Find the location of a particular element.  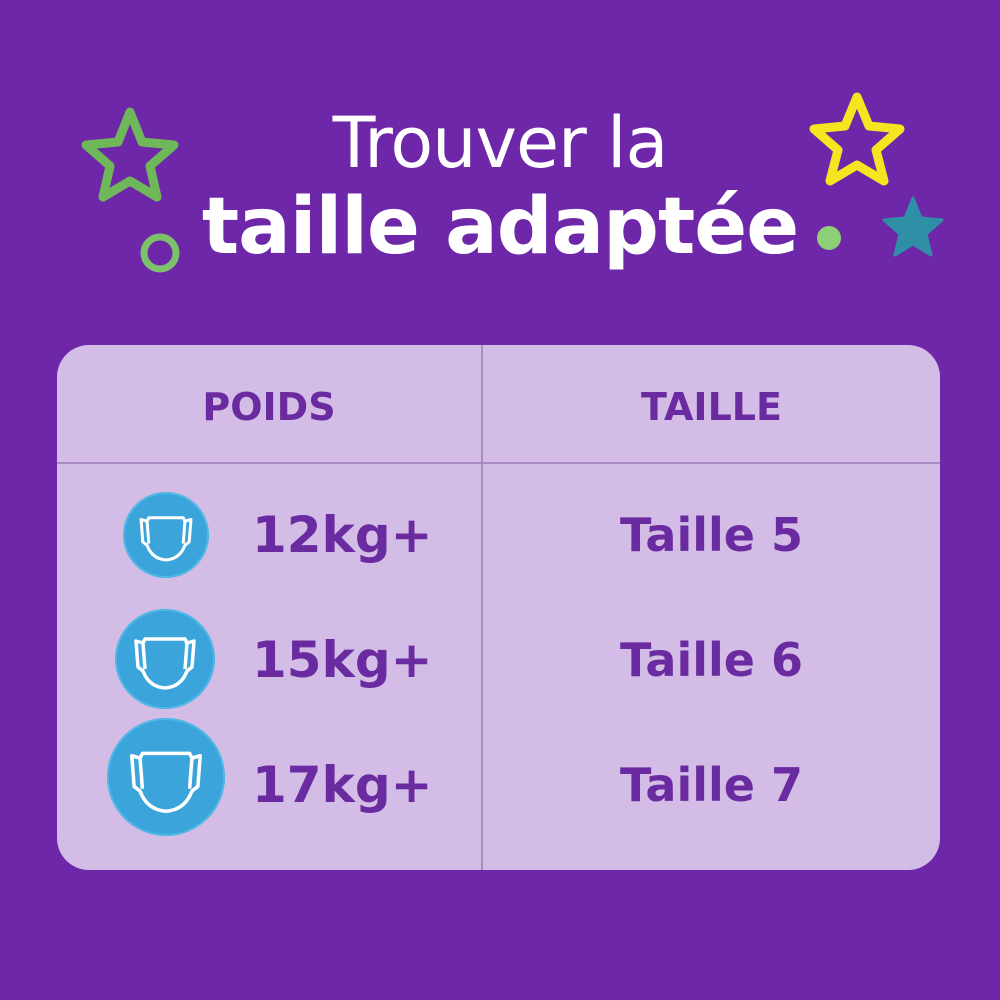

star-outline-yellow-icon is located at coordinates (857, 139).